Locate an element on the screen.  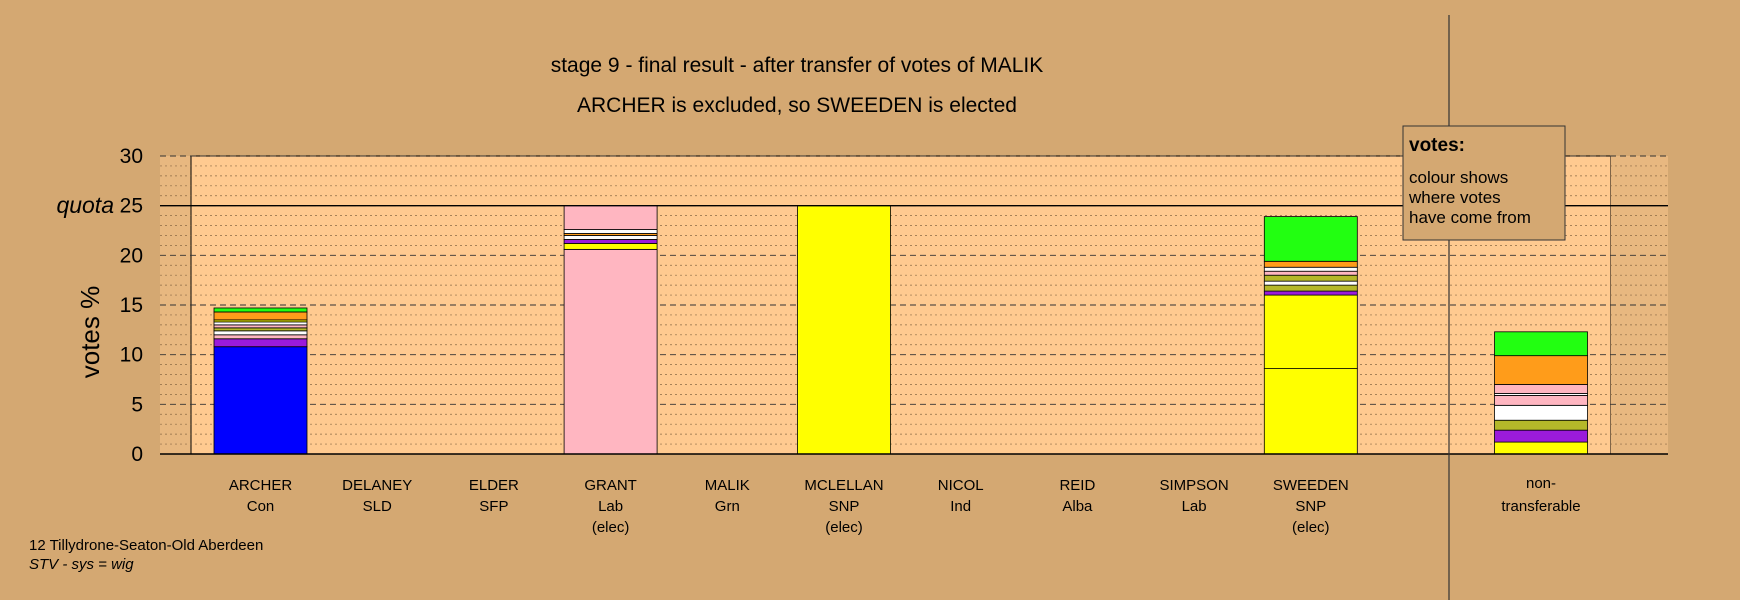
y-tick-label: 0 is located at coordinates (137, 454).